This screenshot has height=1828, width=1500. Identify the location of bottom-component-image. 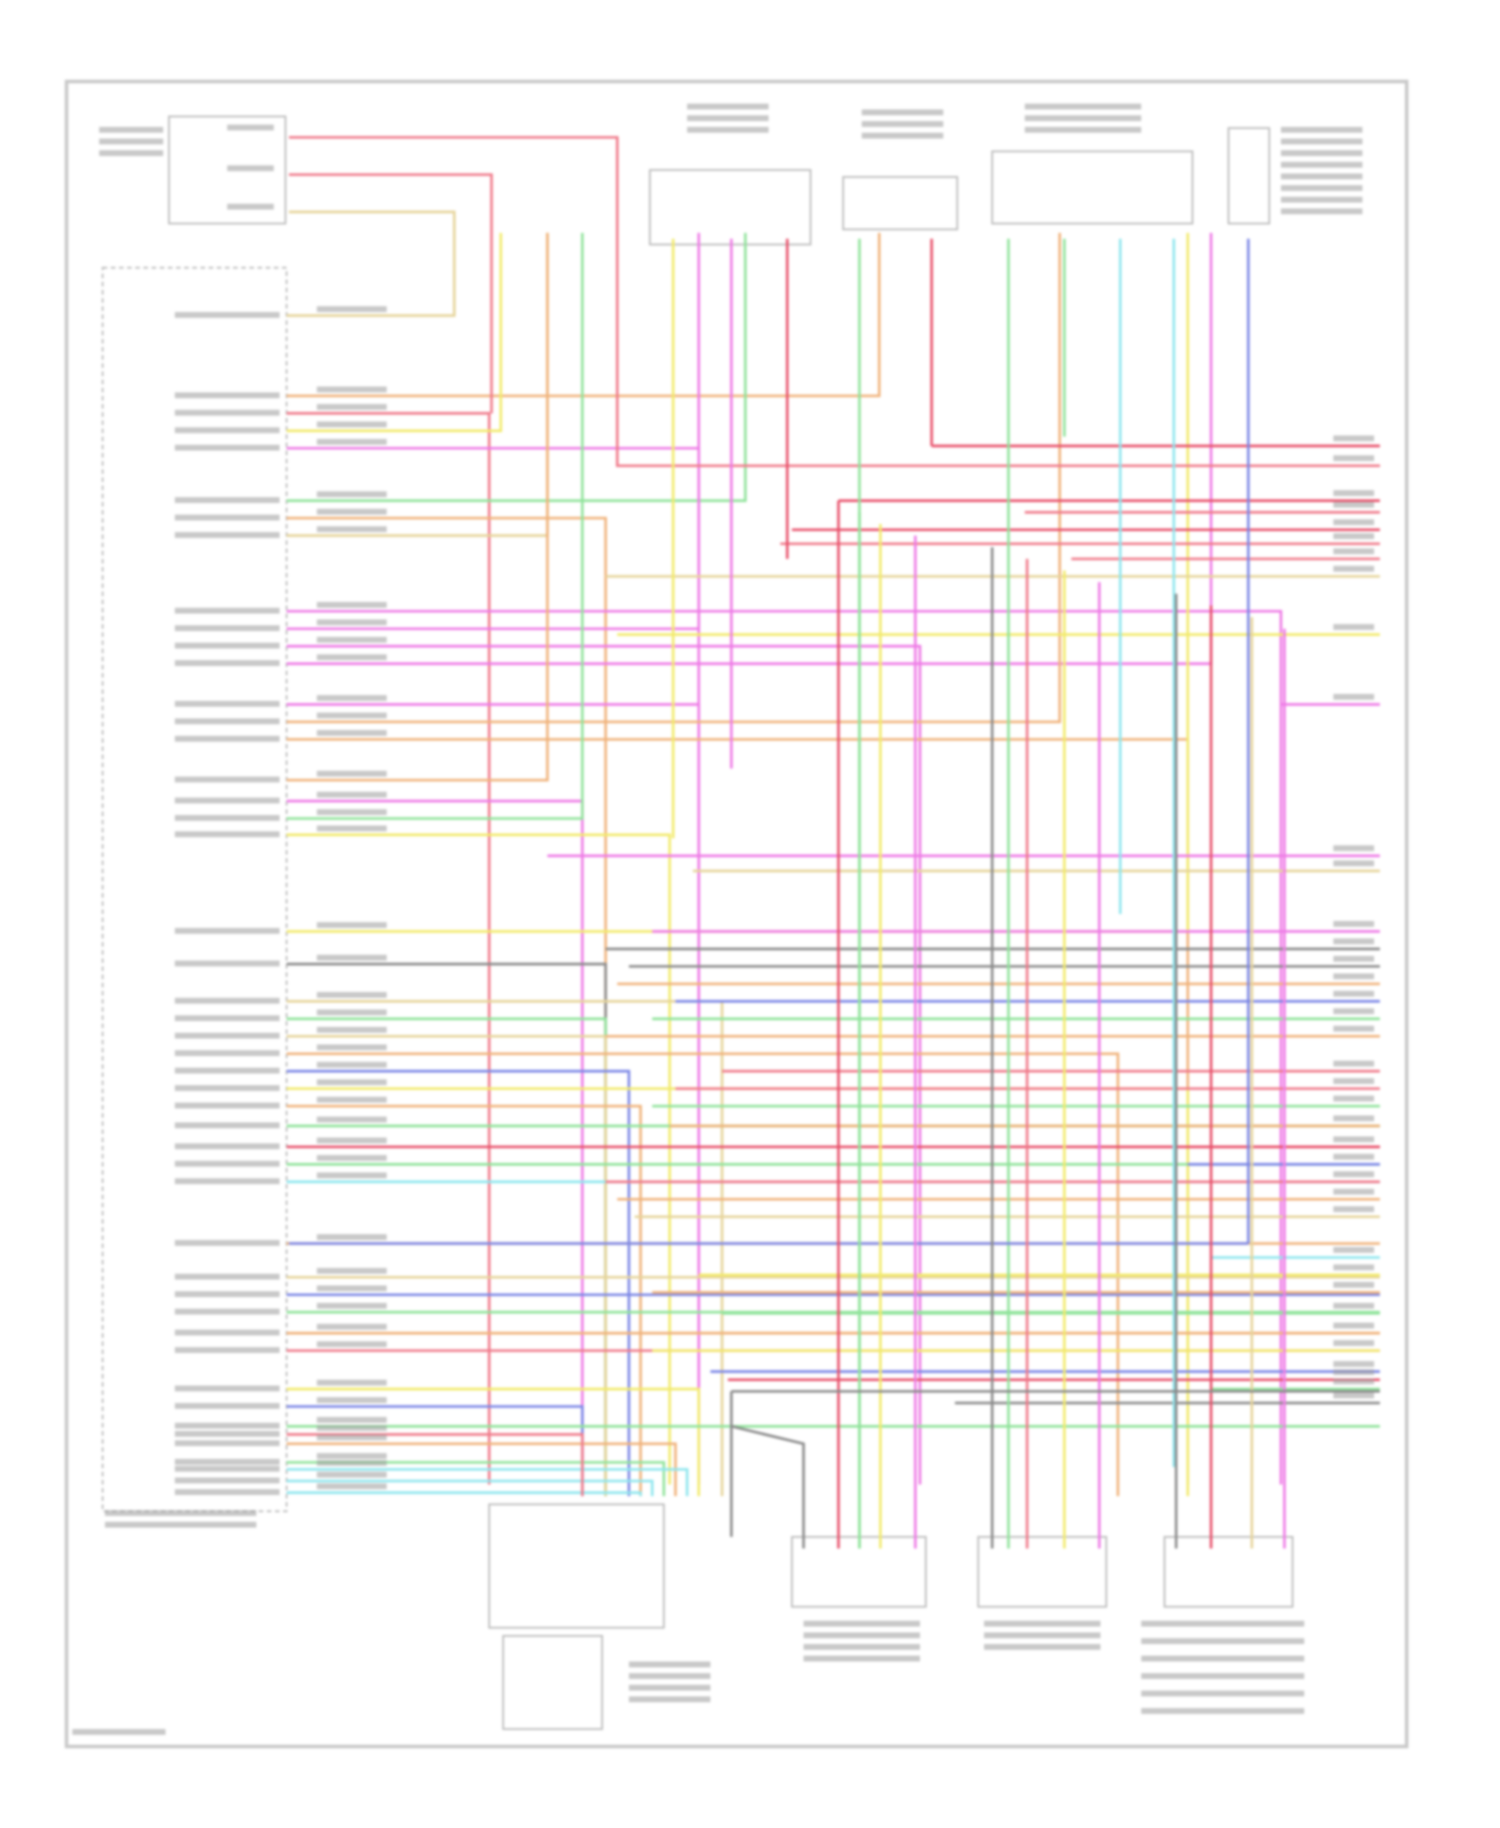
(553, 1682).